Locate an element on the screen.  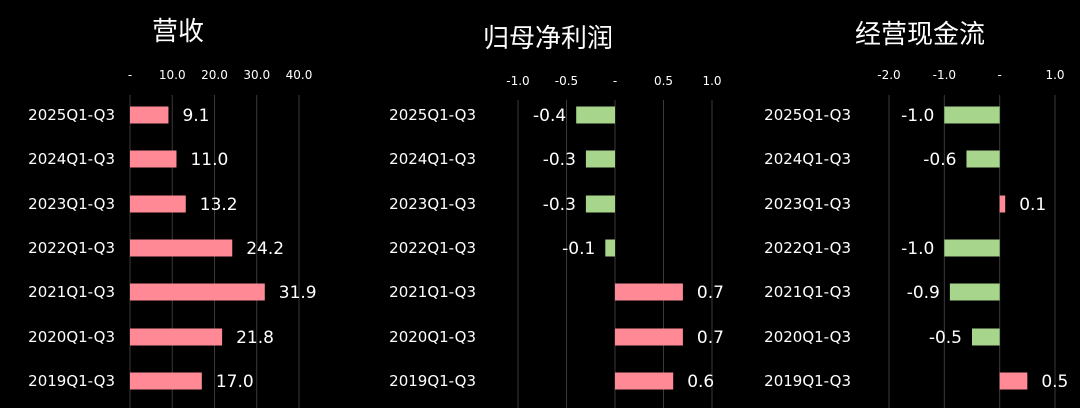
data-label: 13.2 is located at coordinates (219, 205).